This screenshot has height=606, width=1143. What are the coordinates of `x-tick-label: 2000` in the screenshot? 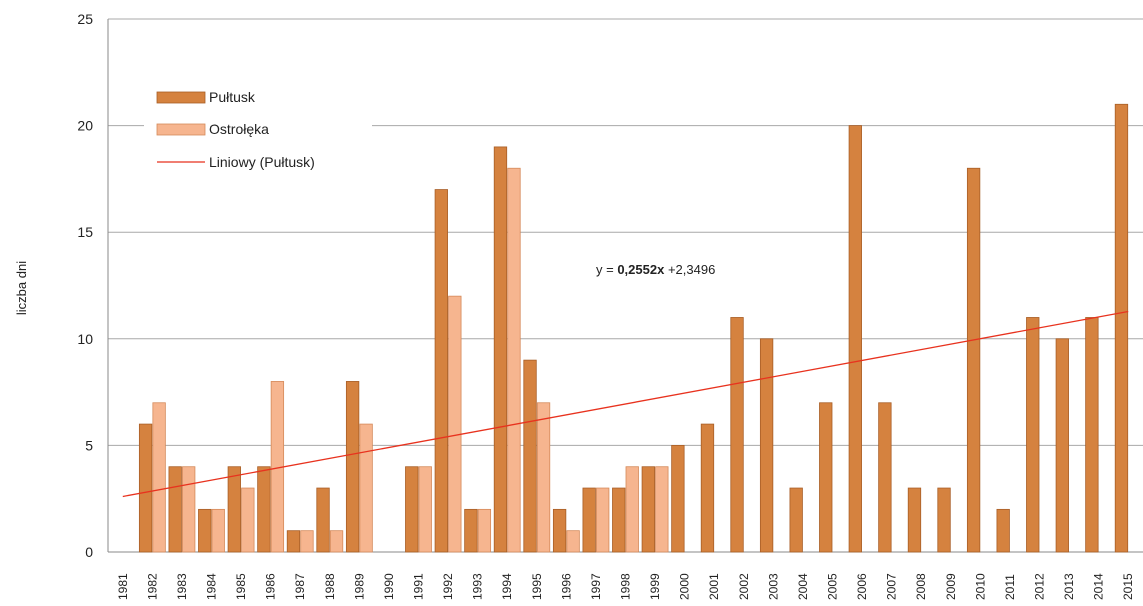 It's located at (685, 586).